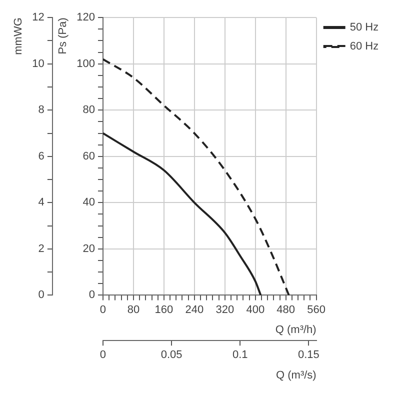 Image resolution: width=400 pixels, height=394 pixels. What do you see at coordinates (364, 28) in the screenshot?
I see `legend-label: 50 Hz` at bounding box center [364, 28].